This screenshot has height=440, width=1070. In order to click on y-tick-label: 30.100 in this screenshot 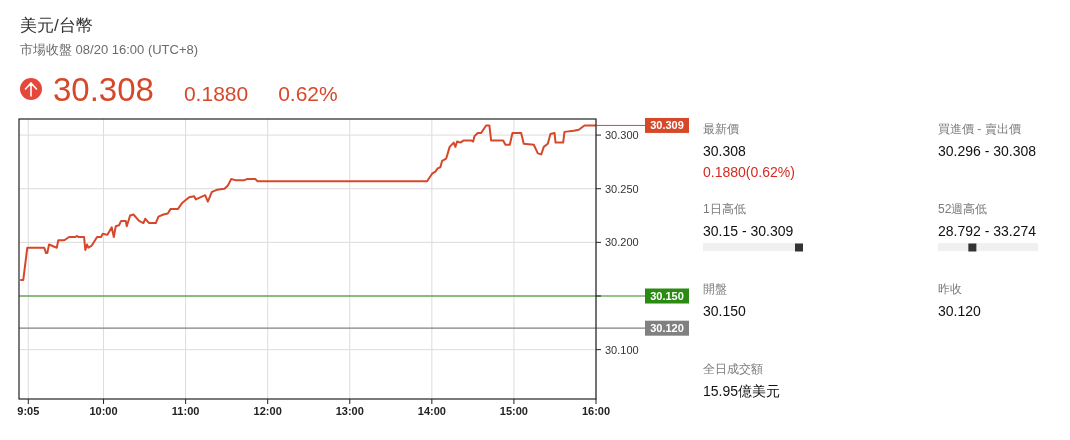, I will do `click(622, 349)`.